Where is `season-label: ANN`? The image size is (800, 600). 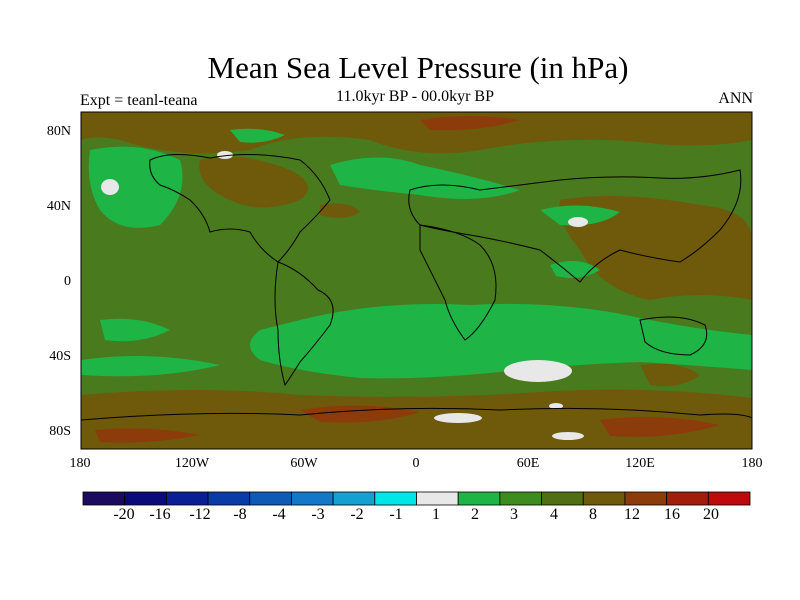
season-label: ANN is located at coordinates (735, 98).